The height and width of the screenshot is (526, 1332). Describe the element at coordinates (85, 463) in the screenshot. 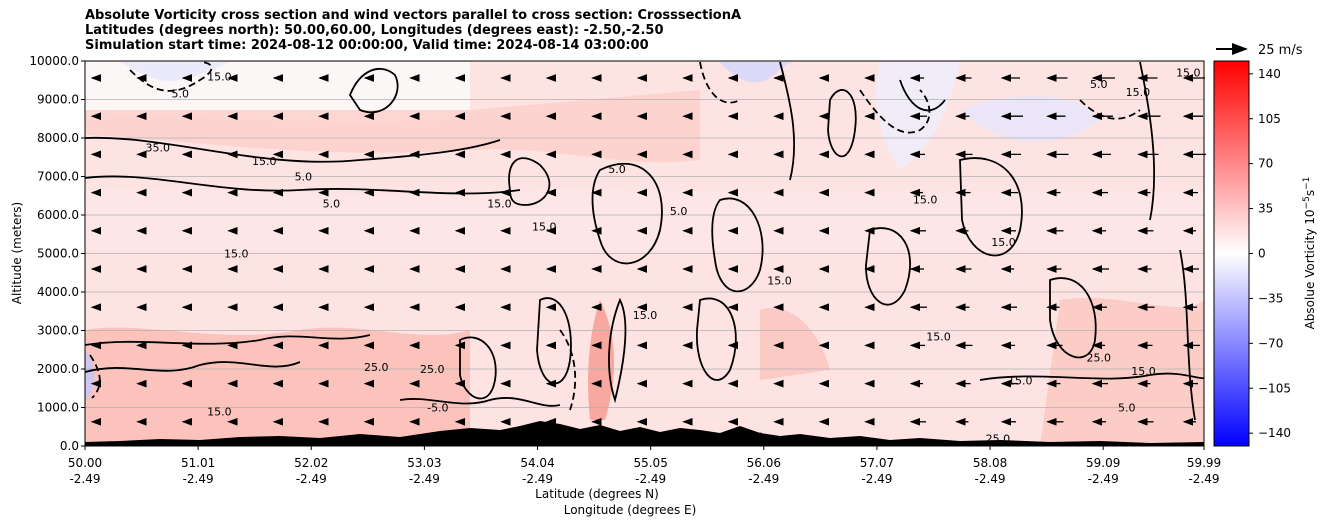

I see `x-tick-label-latitude: 50.00` at that location.